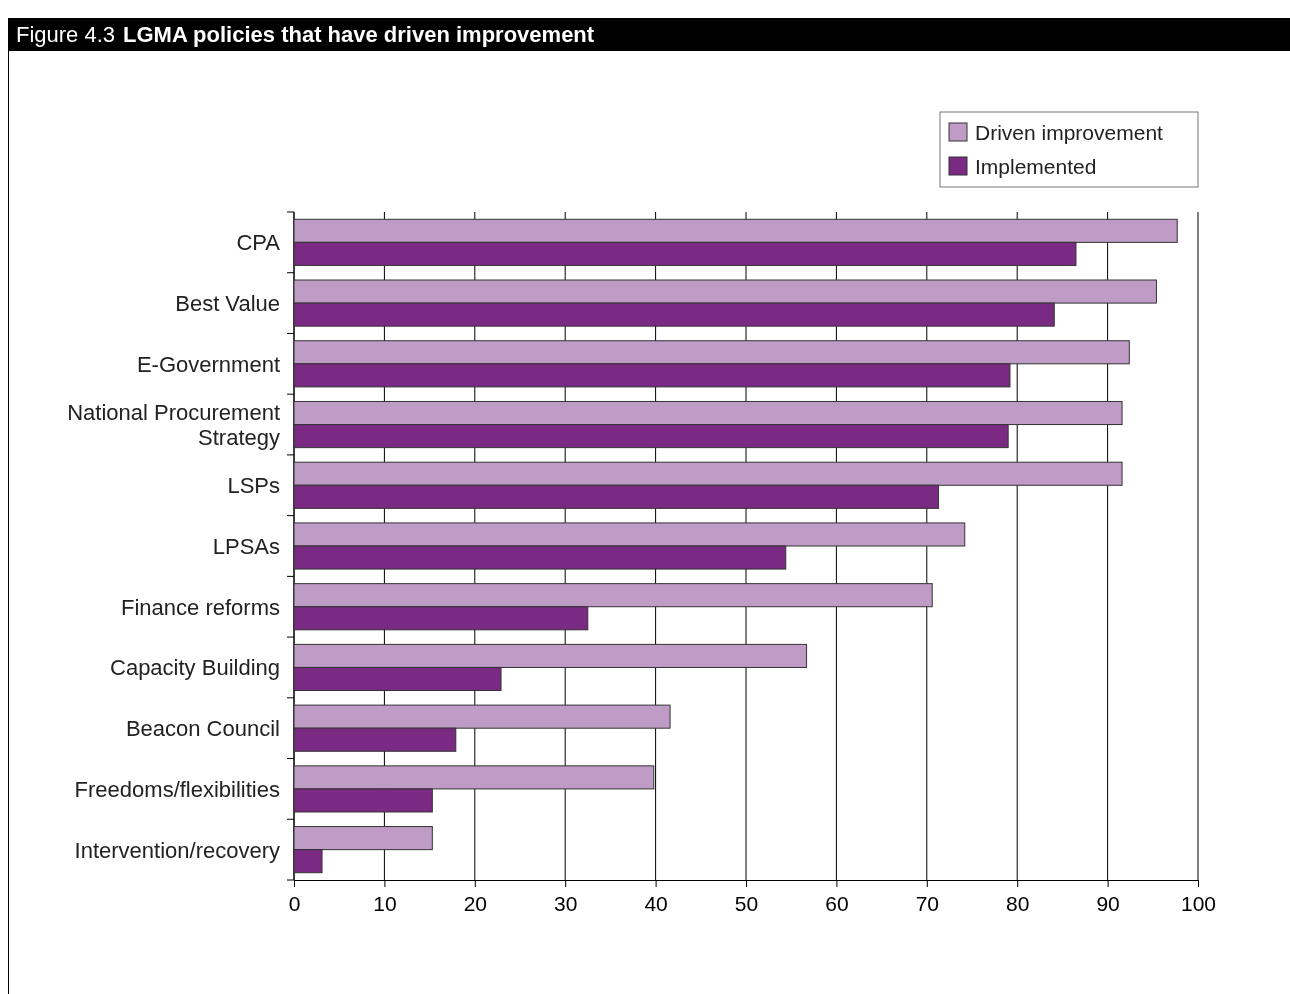 This screenshot has height=994, width=1290. I want to click on y-tick-label: LPSAs, so click(246, 546).